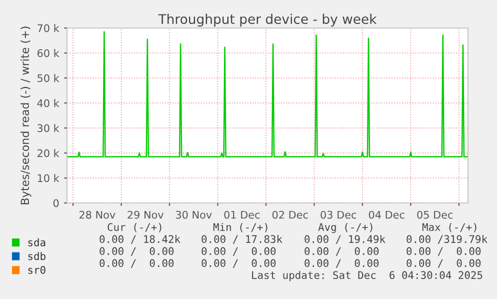 The width and height of the screenshot is (497, 299). What do you see at coordinates (290, 214) in the screenshot?
I see `x-tick-label: 02 Dec` at bounding box center [290, 214].